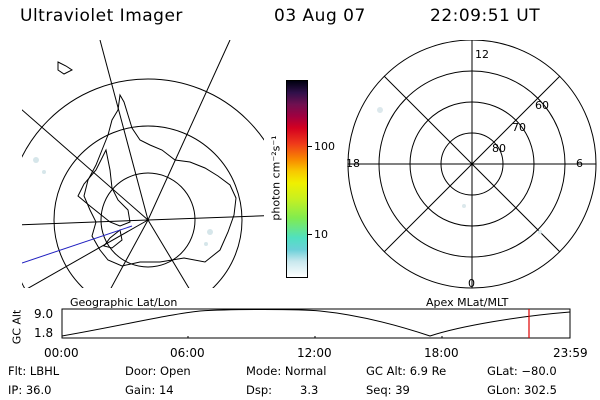  Describe the element at coordinates (321, 234) in the screenshot. I see `colorbar-tick-10: 10` at that location.